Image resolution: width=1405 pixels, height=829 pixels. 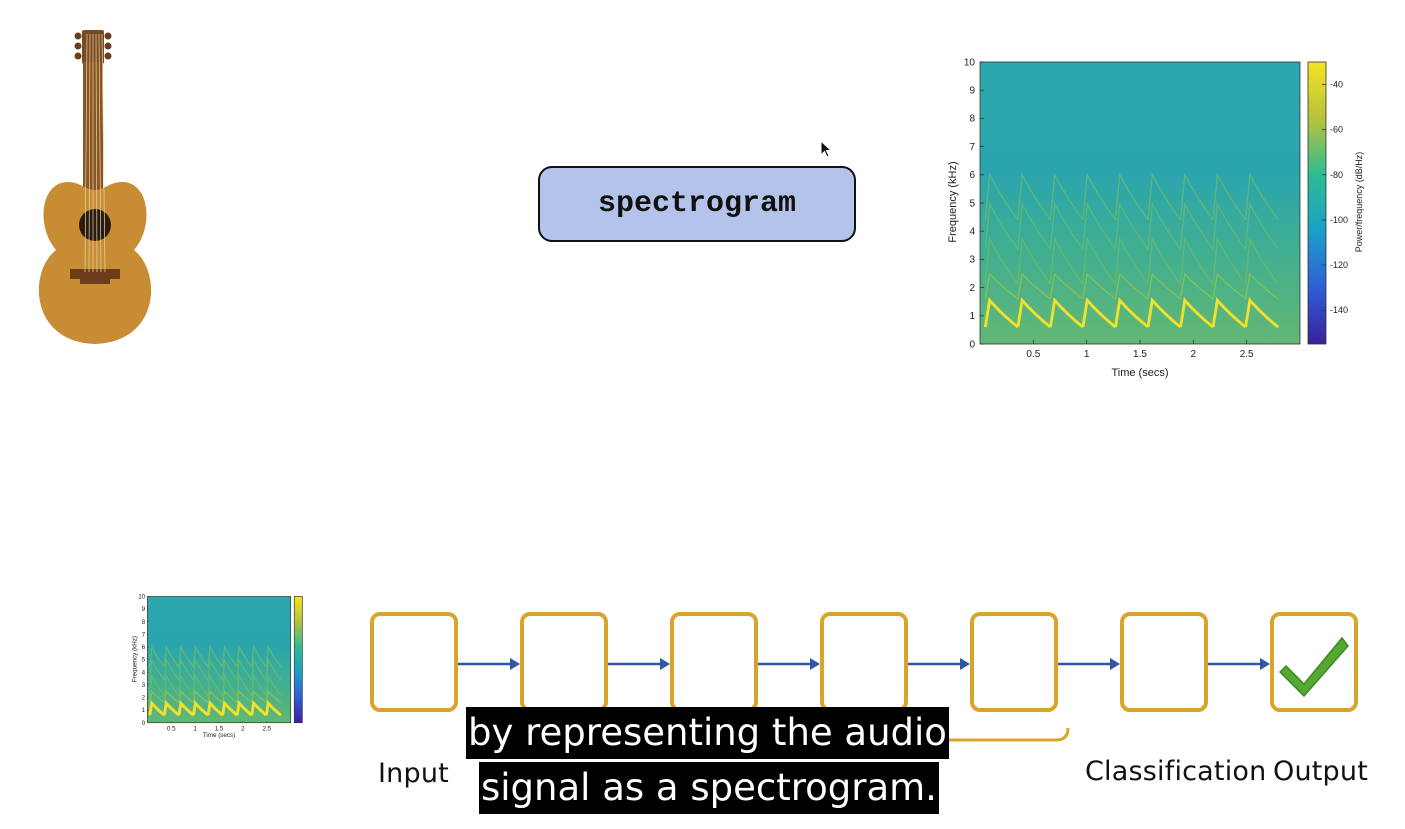 What do you see at coordinates (826, 149) in the screenshot?
I see `mouse-cursor-icon` at bounding box center [826, 149].